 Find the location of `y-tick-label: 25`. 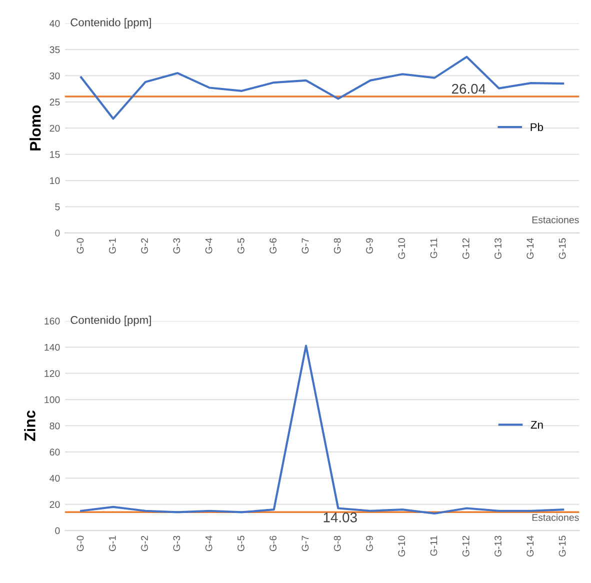

y-tick-label: 25 is located at coordinates (55, 102).